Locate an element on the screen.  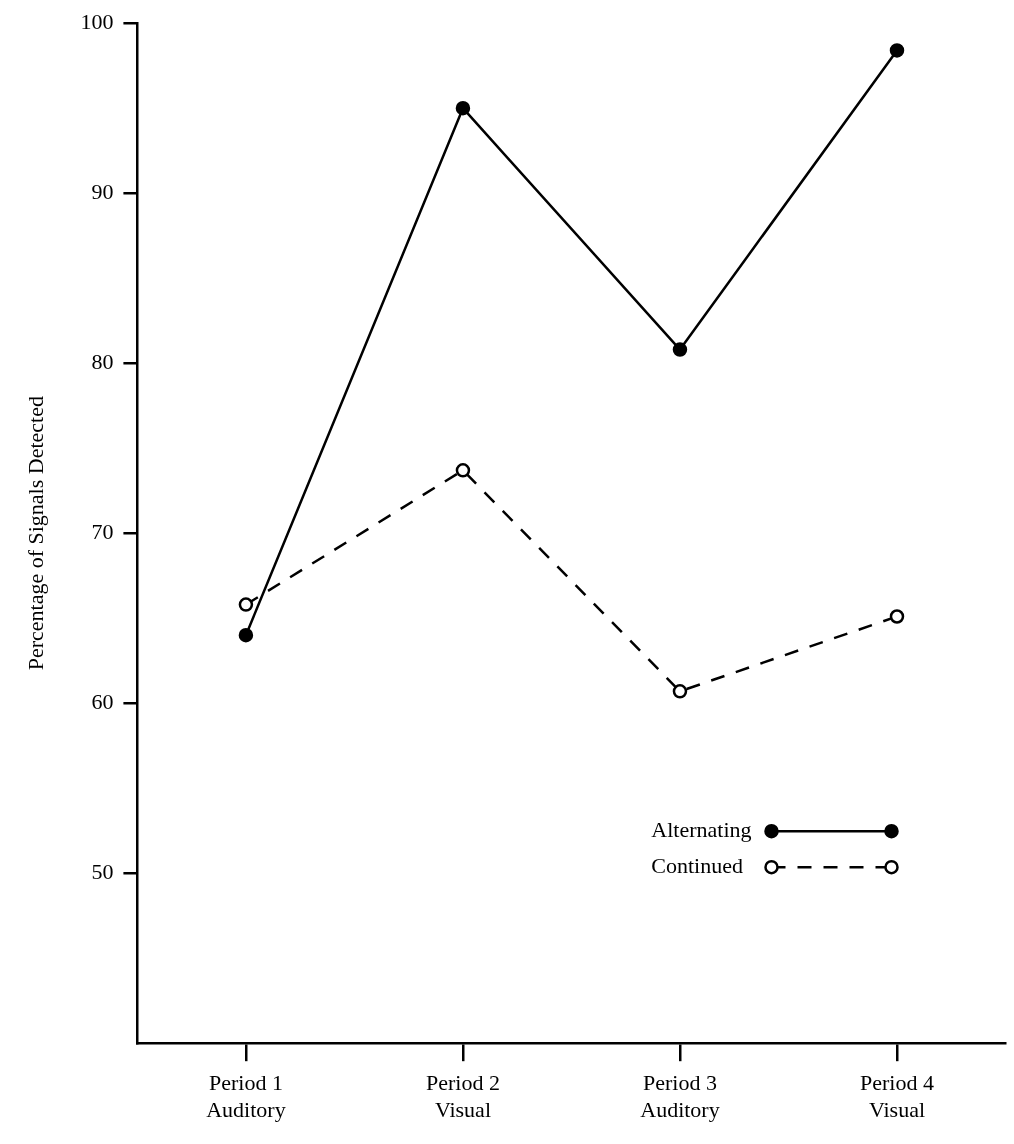
y-tick-label: 100 is located at coordinates (97, 21).